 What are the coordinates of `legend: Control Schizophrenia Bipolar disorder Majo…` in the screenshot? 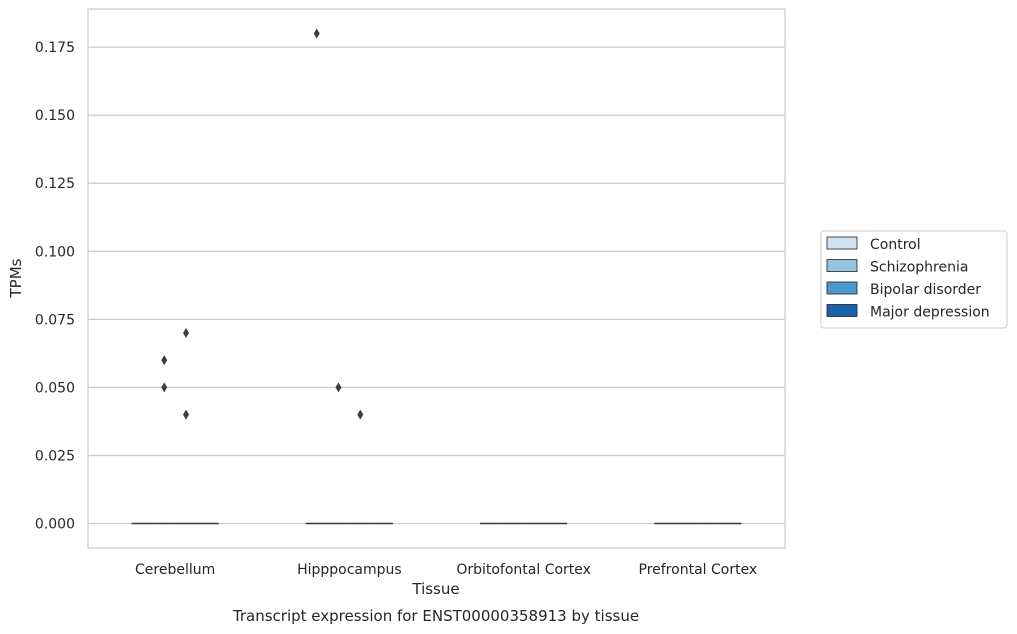 It's located at (914, 279).